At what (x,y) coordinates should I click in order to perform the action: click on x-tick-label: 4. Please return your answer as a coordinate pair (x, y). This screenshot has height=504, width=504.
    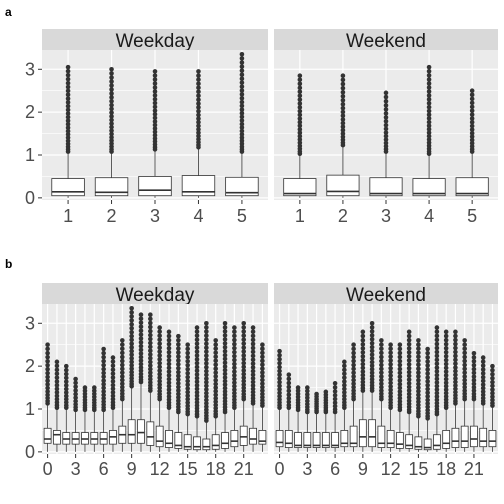
    Looking at the image, I should click on (429, 216).